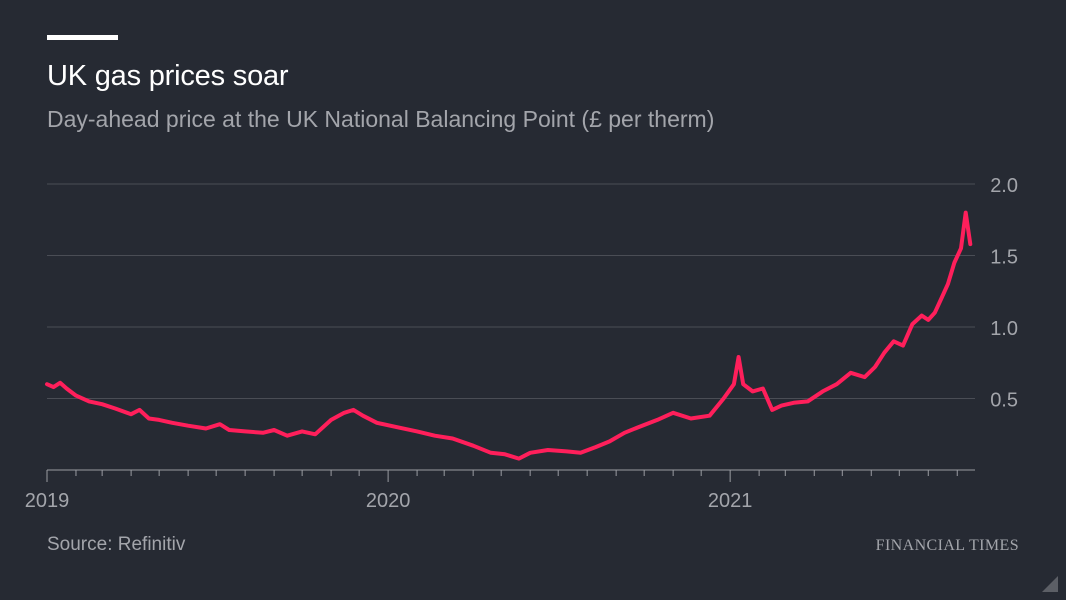 This screenshot has width=1066, height=600. Describe the element at coordinates (1004, 401) in the screenshot. I see `y-tick-label: 0.5` at that location.